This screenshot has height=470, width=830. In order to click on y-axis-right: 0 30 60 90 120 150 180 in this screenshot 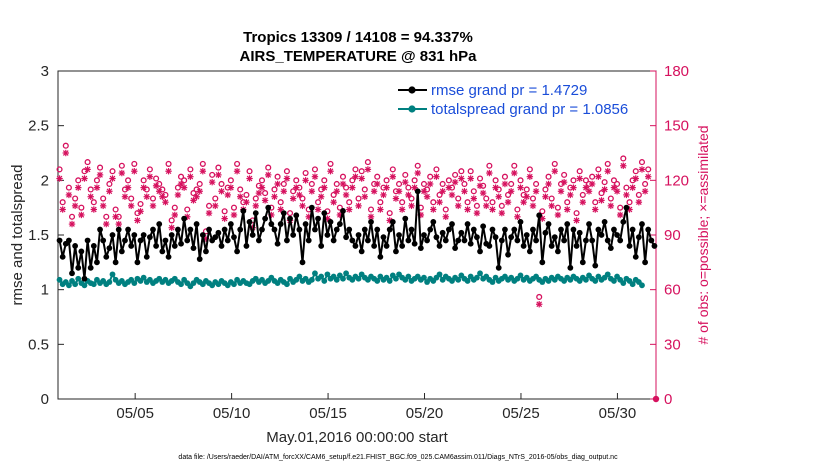, I will do `click(669, 235)`.